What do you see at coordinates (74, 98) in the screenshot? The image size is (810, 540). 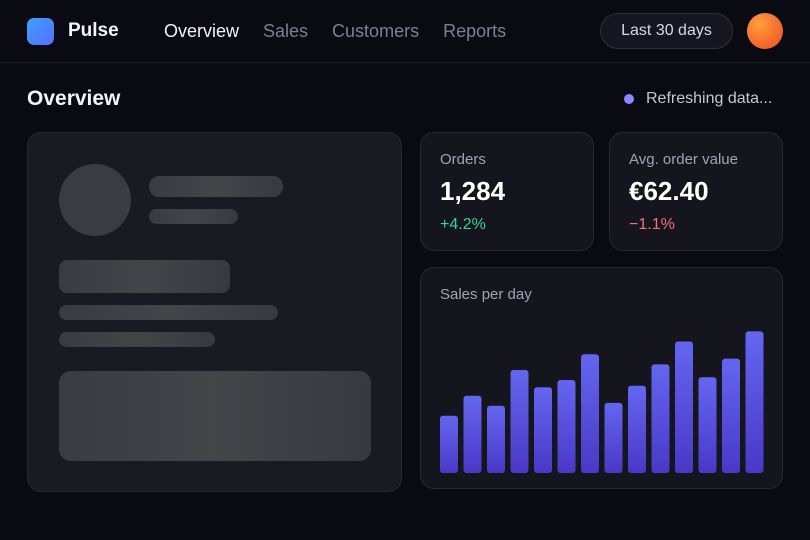 I see `page-title: Overview` at bounding box center [74, 98].